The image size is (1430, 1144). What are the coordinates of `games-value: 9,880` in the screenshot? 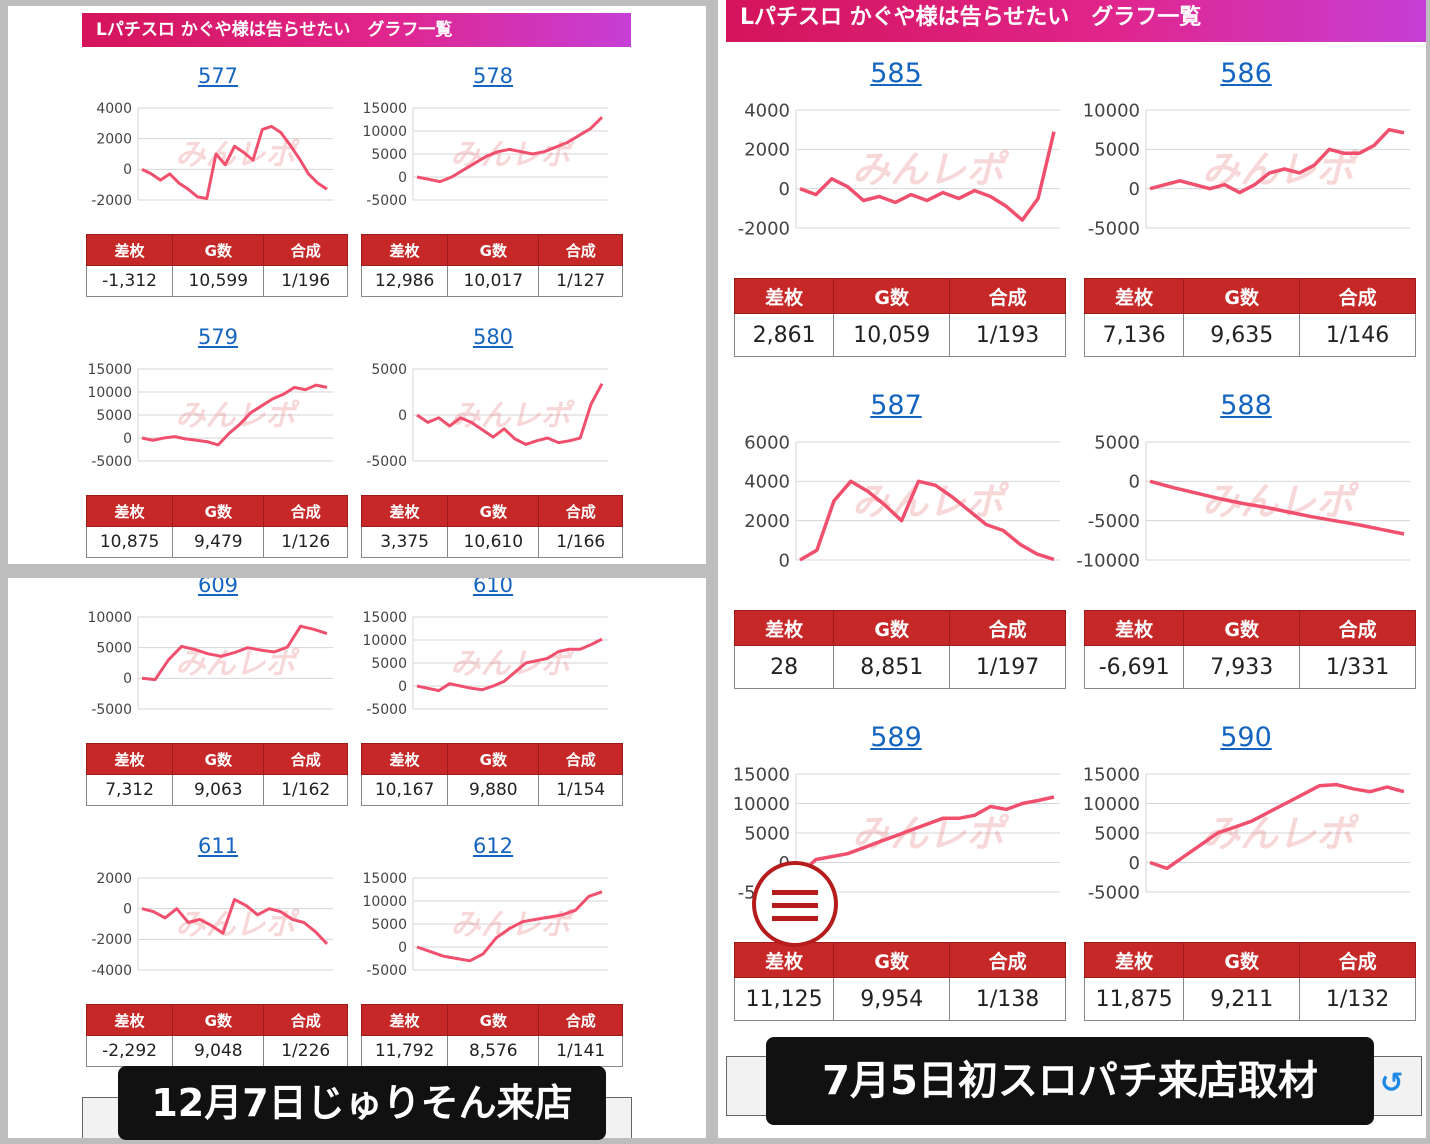 It's located at (493, 790).